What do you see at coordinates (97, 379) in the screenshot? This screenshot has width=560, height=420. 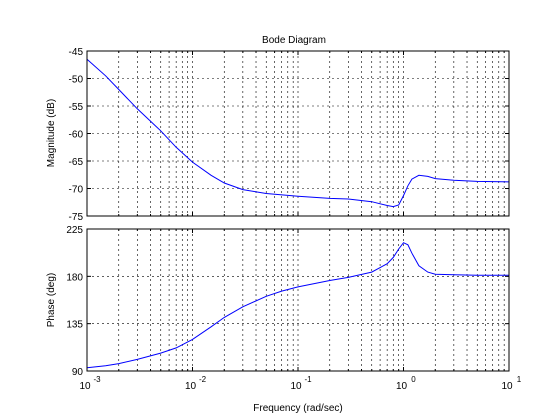 I see `phase-x-tick-exponent: -3` at bounding box center [97, 379].